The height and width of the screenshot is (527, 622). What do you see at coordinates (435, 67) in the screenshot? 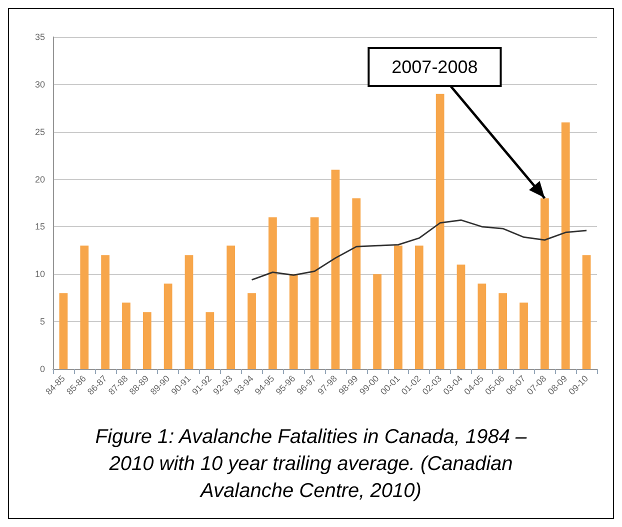
I see `annotation: 2007-2008` at bounding box center [435, 67].